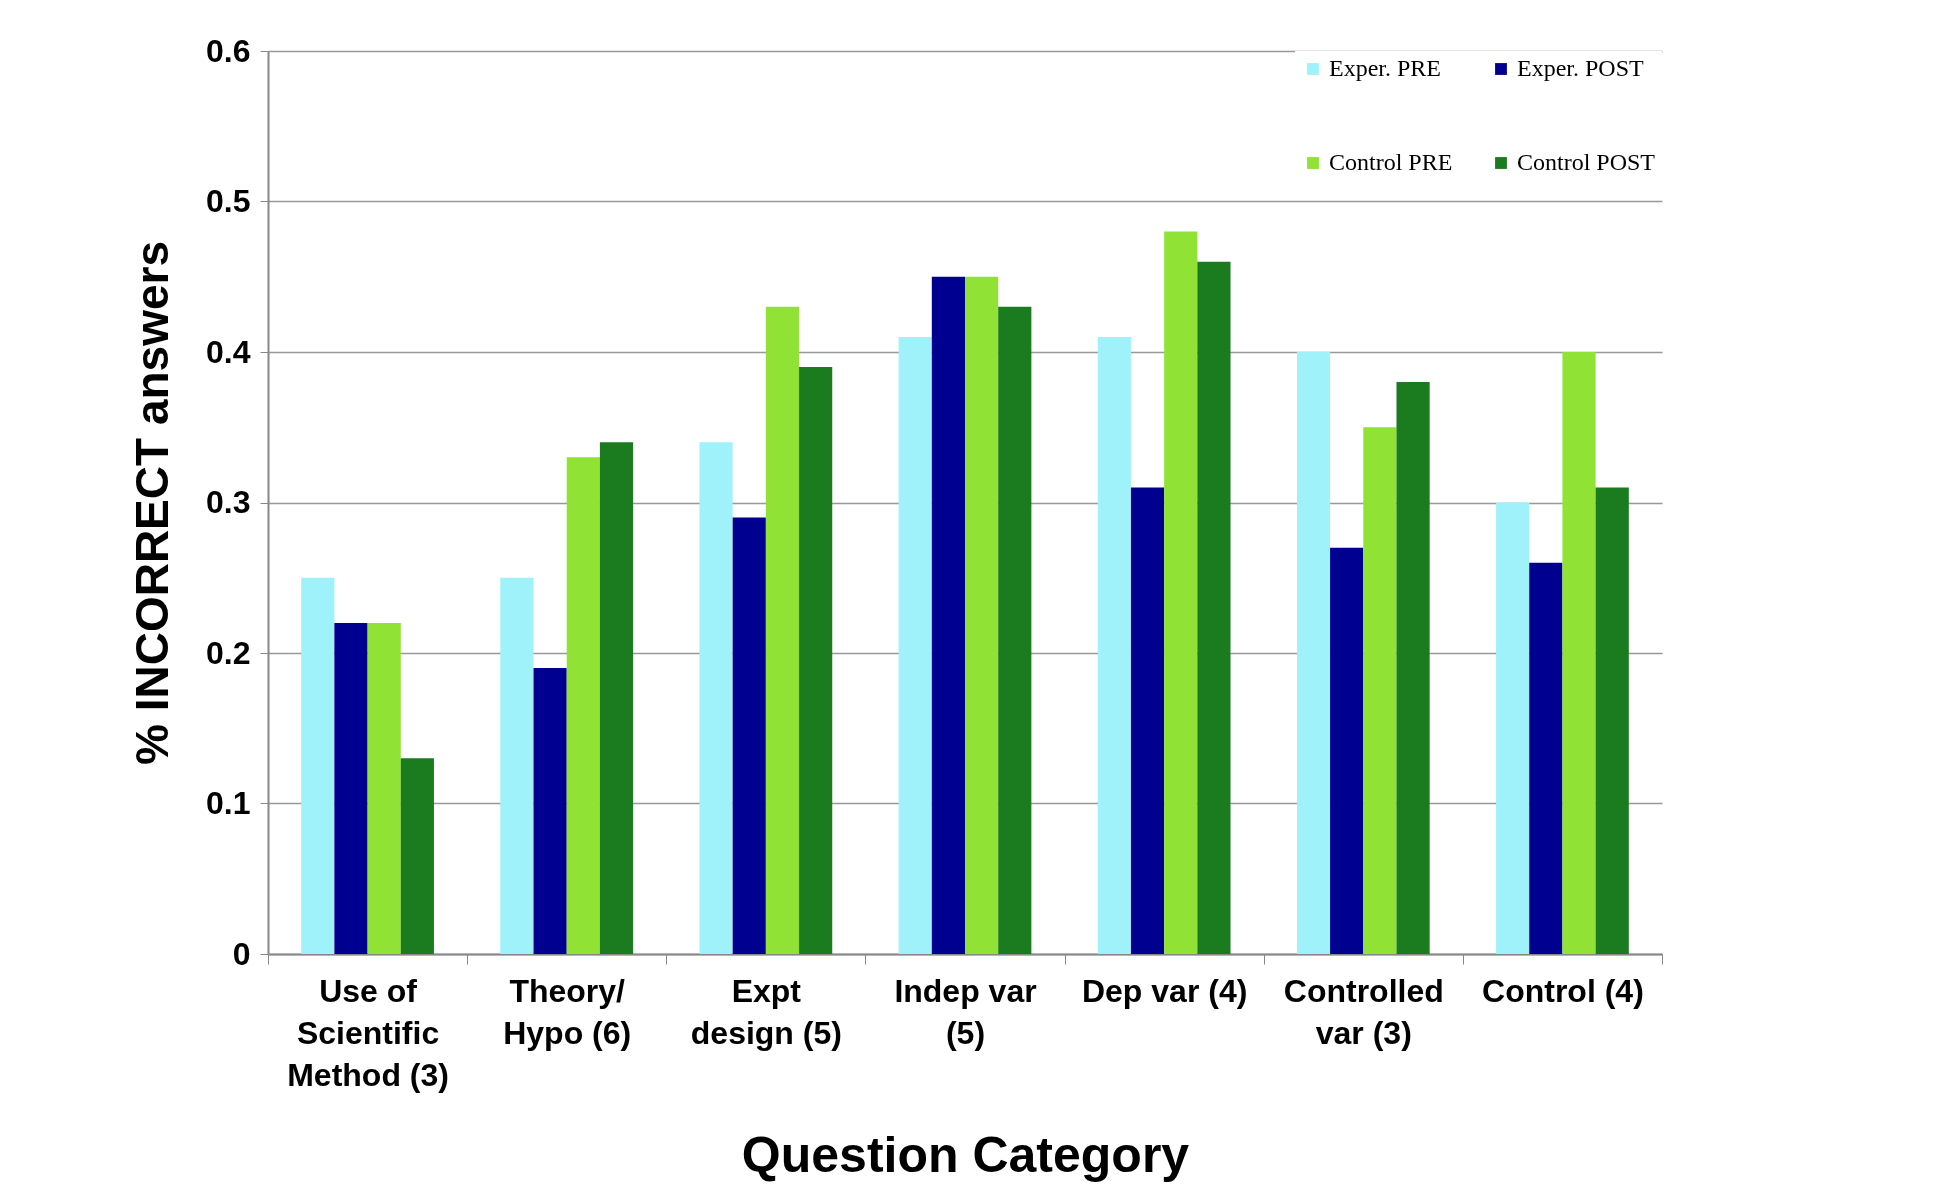 The width and height of the screenshot is (1938, 1197). Describe the element at coordinates (965, 1154) in the screenshot. I see `x-axis-title: Question Category` at that location.